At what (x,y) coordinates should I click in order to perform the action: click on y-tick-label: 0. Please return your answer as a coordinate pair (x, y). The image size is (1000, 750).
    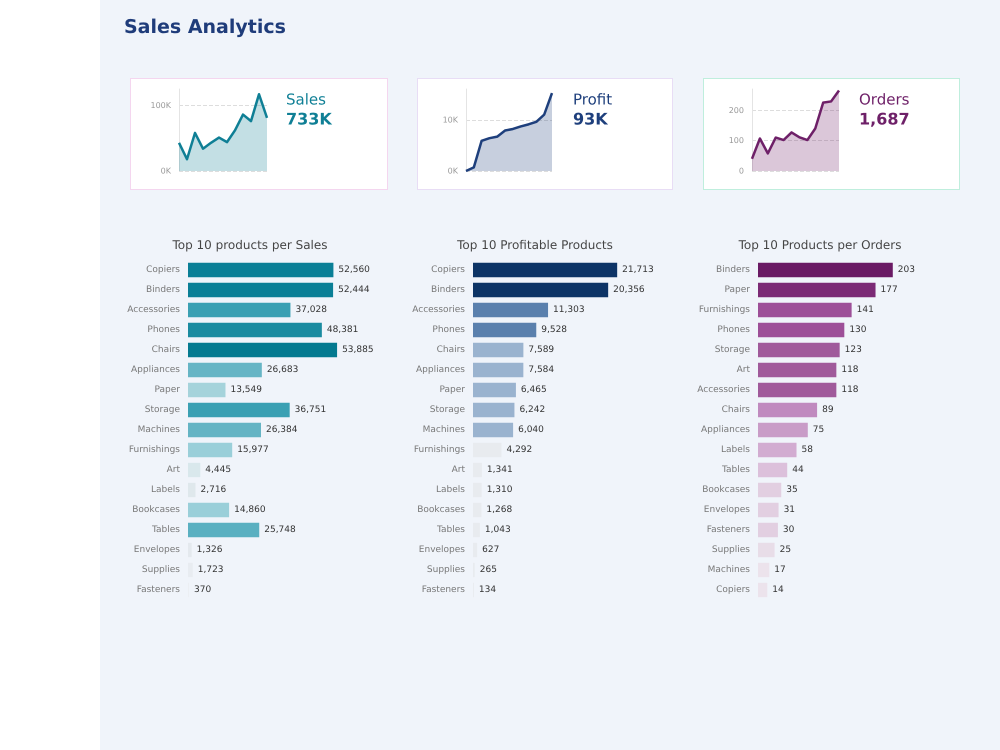
    Looking at the image, I should click on (741, 171).